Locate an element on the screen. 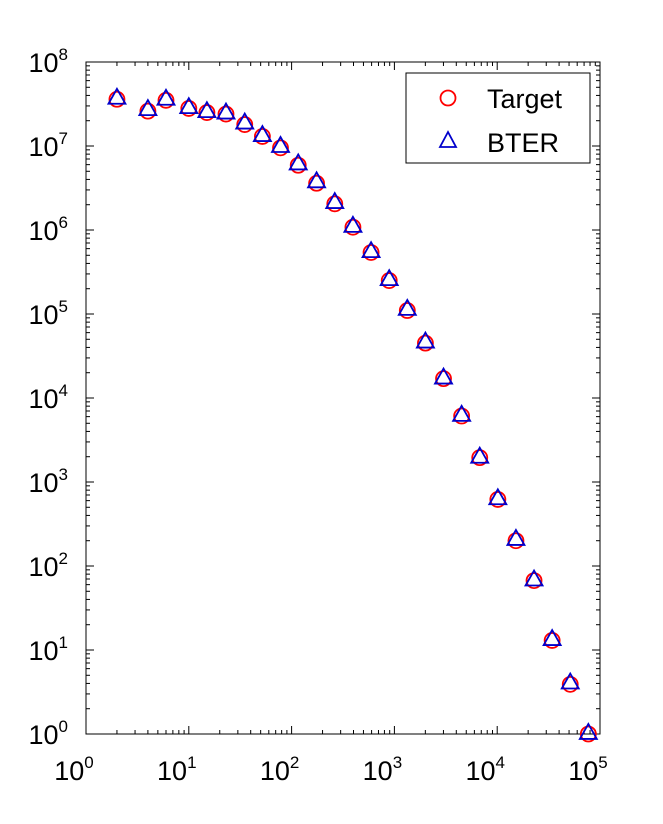  x-tick-label: 10⁰ is located at coordinates (74, 769).